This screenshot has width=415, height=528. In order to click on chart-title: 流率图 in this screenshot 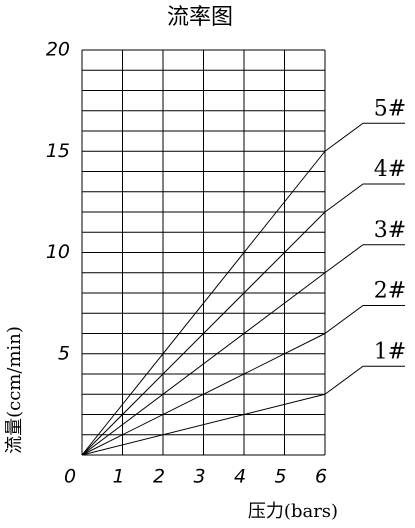, I will do `click(200, 17)`.